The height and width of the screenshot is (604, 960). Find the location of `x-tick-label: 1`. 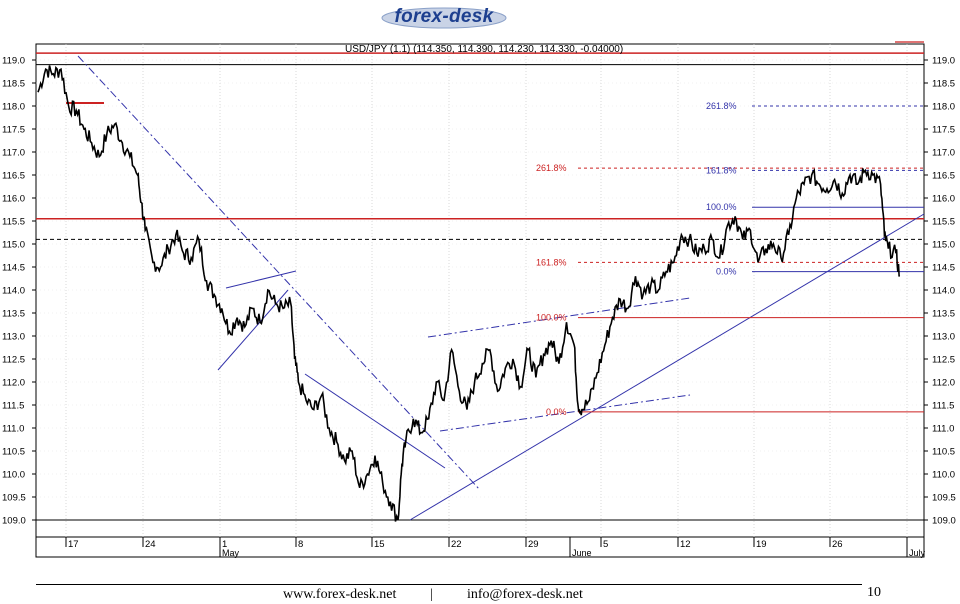

x-tick-label: 1 is located at coordinates (224, 544).